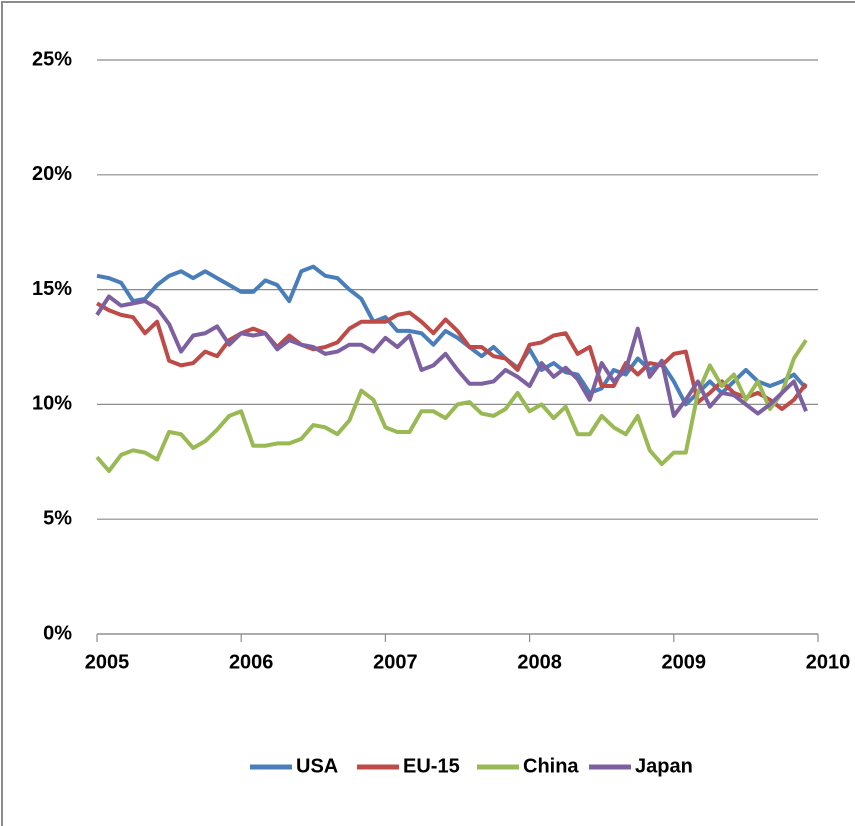  What do you see at coordinates (52, 59) in the screenshot?
I see `y-tick-label: 25%` at bounding box center [52, 59].